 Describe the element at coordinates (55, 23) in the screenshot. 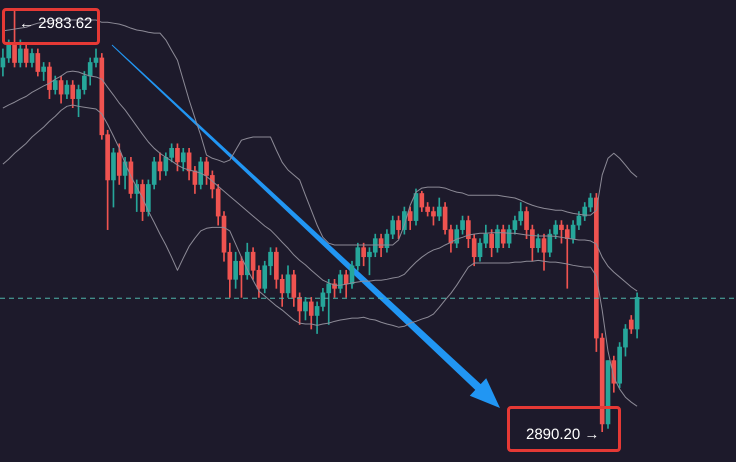

I see `annotation: ← 2983.62` at that location.